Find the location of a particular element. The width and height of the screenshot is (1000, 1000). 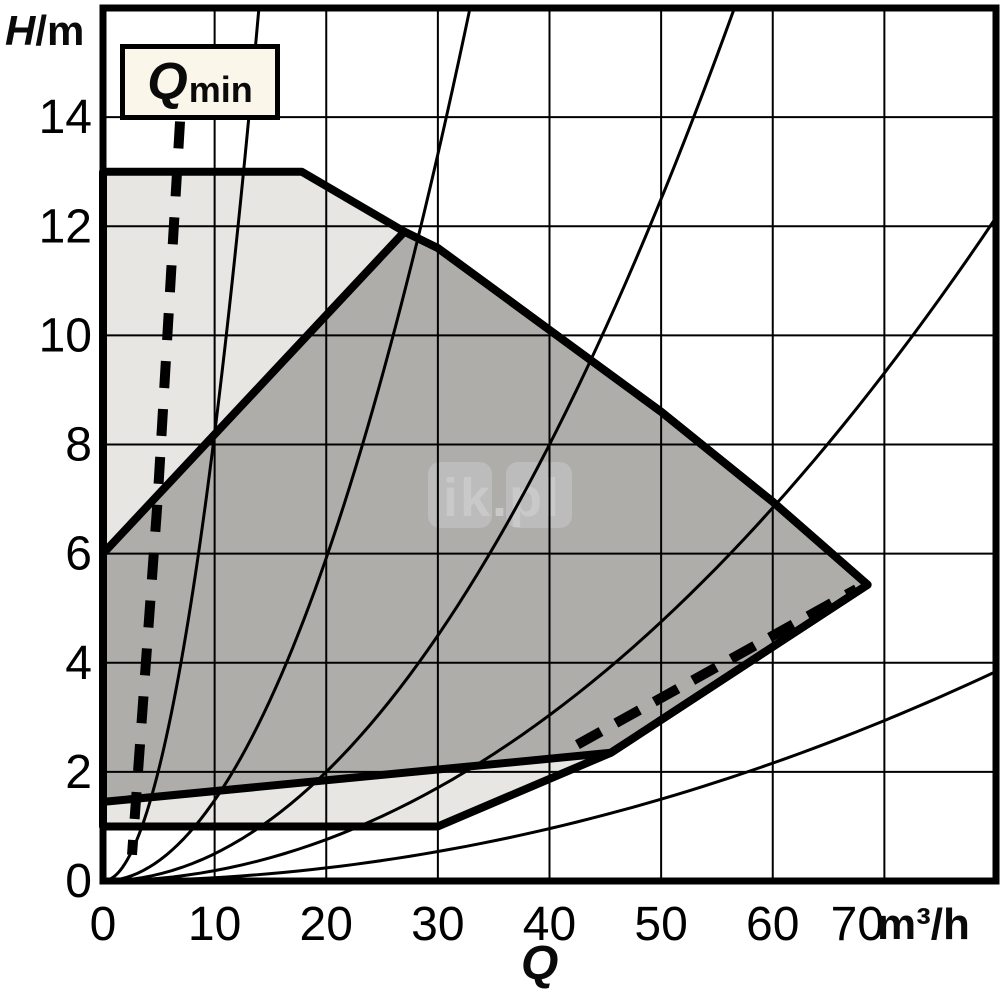

x-tick-label: 60 is located at coordinates (772, 924).